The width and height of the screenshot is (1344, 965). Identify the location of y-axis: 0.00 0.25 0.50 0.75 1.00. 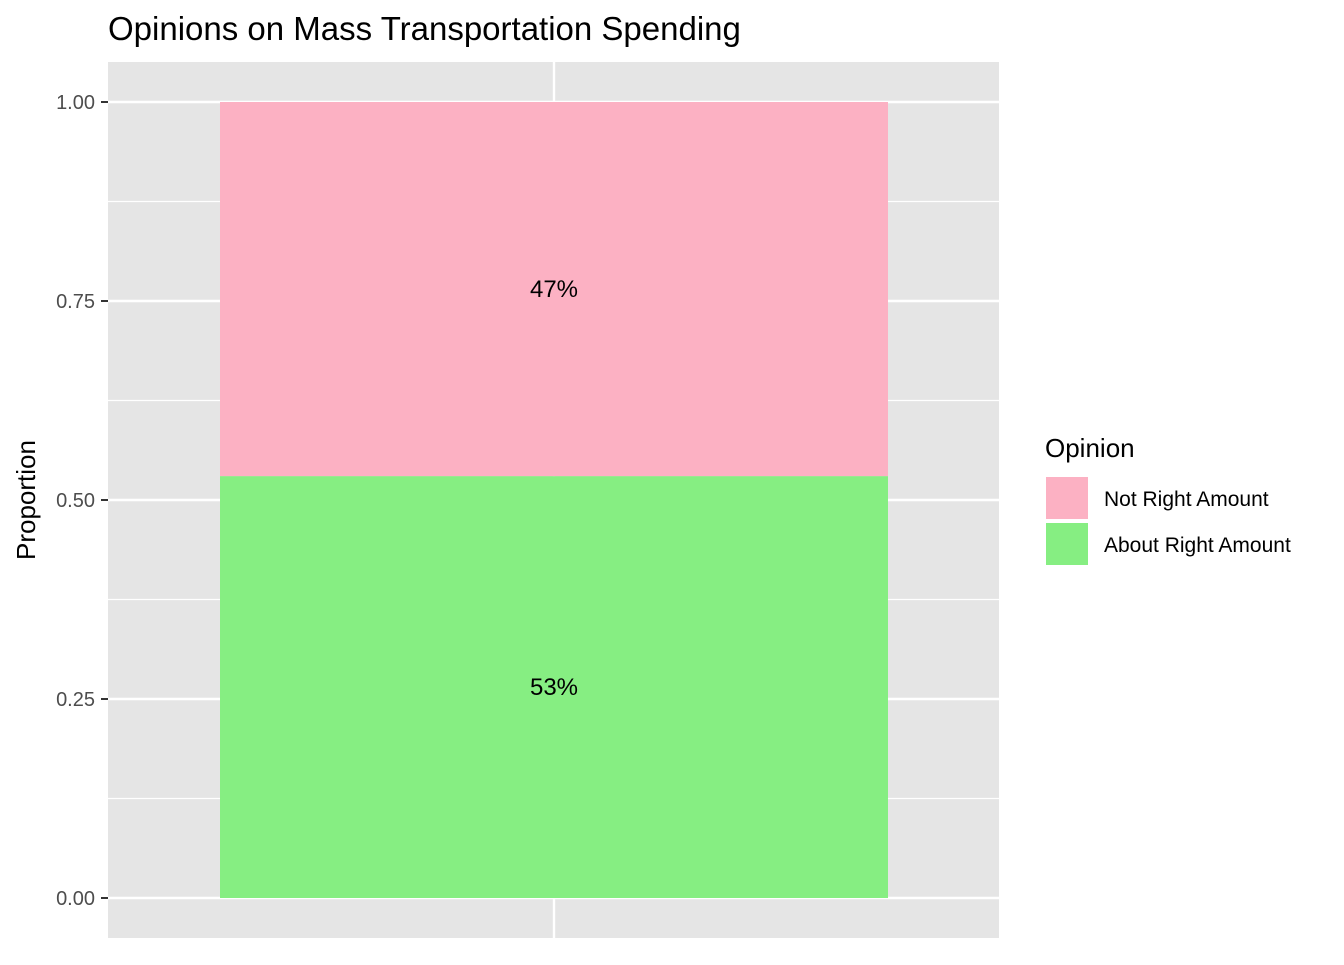
(82, 501).